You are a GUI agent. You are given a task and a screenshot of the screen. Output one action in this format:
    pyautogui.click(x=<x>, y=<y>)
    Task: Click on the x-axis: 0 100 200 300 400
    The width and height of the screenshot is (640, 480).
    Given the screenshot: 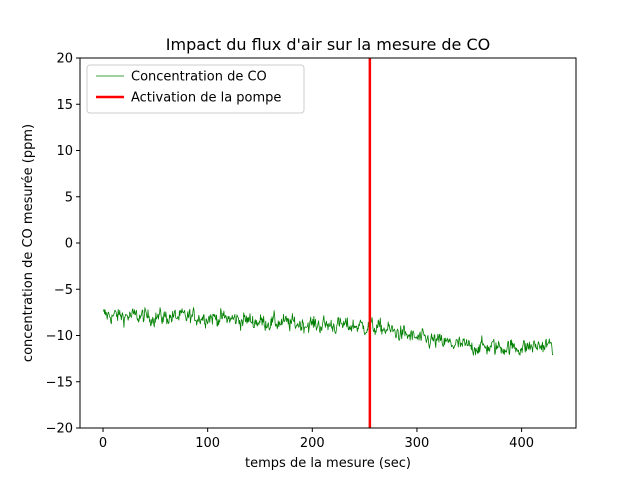 What is the action you would take?
    pyautogui.click(x=316, y=439)
    